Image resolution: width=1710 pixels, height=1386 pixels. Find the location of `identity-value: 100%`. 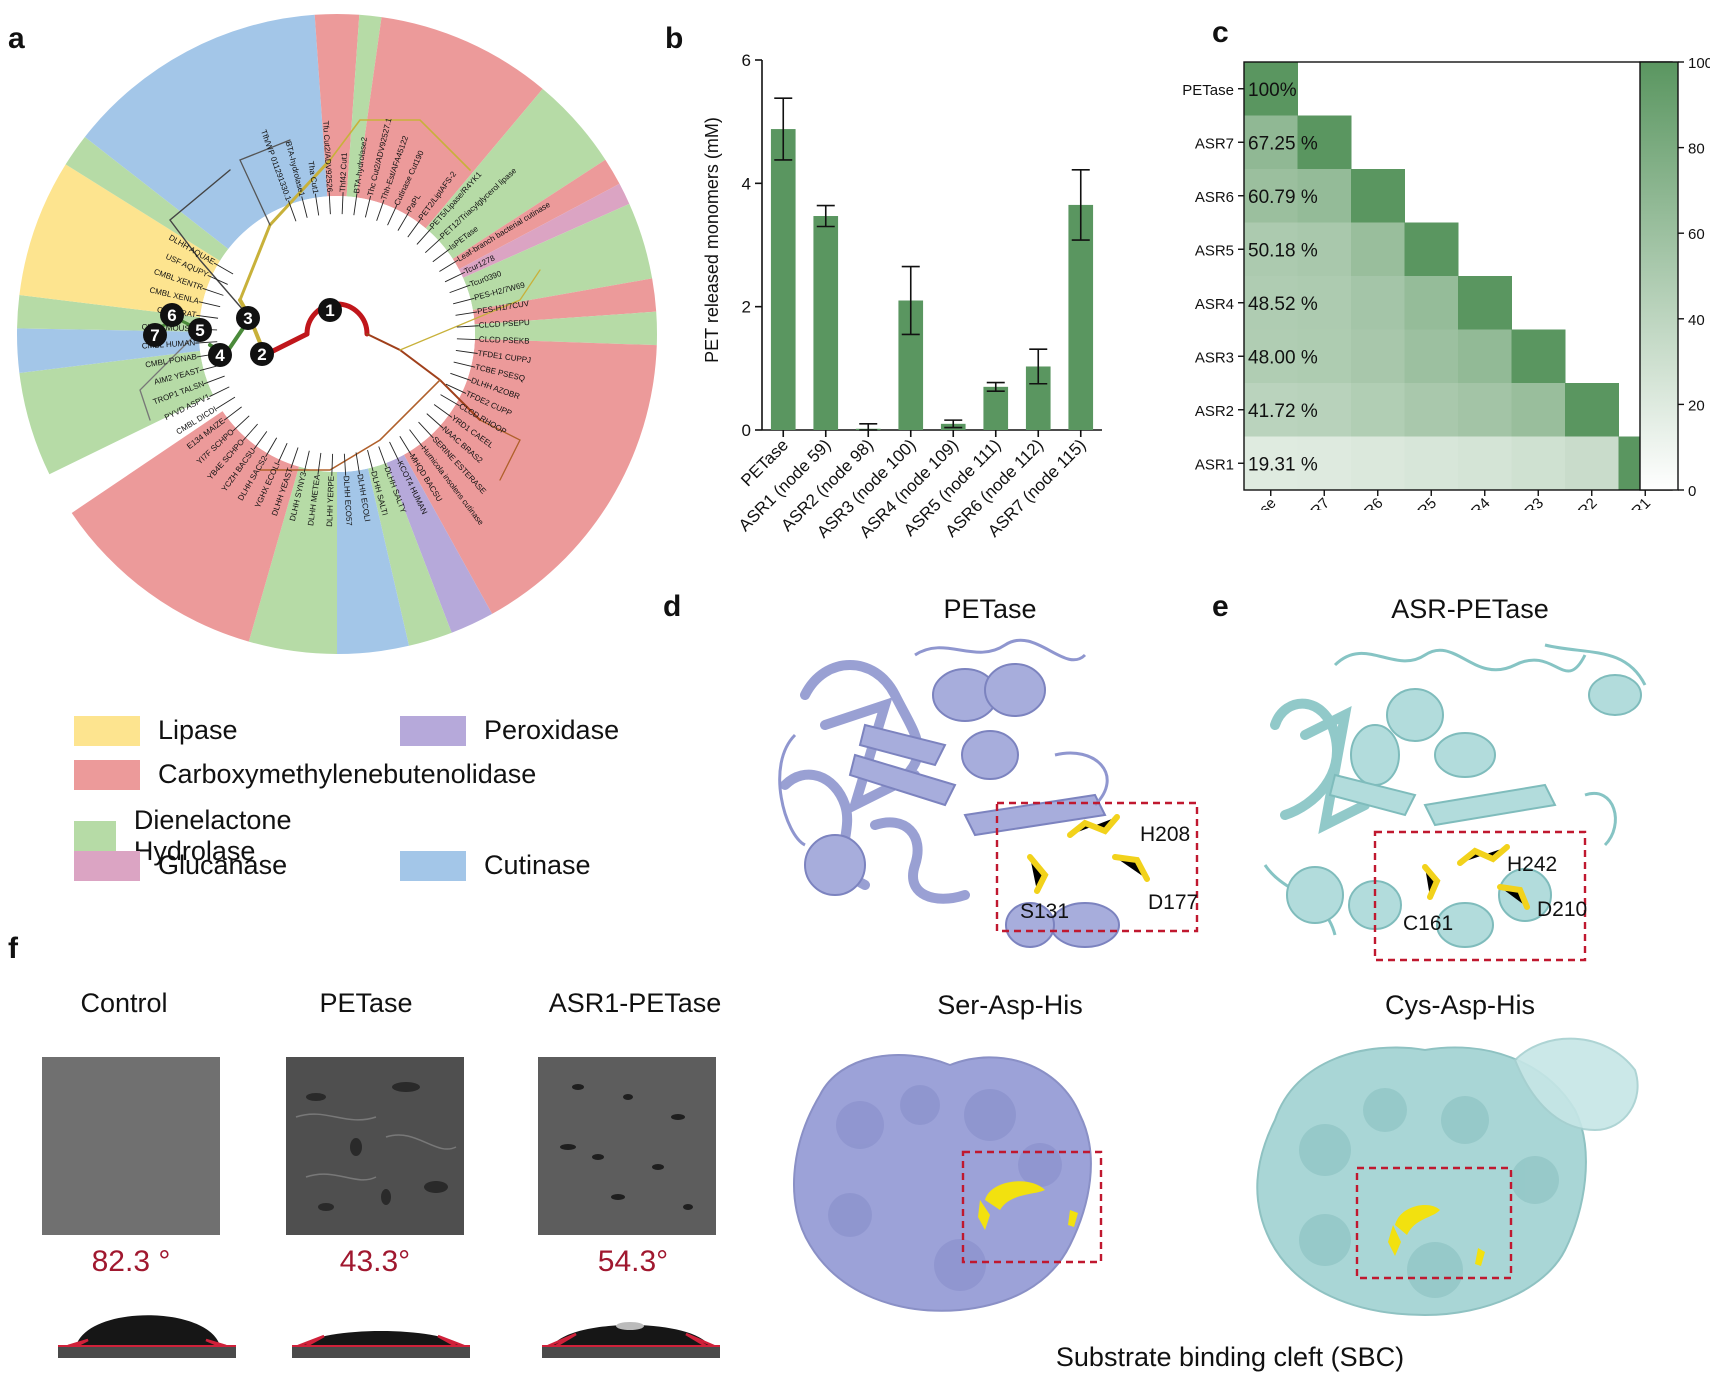

identity-value: 100% is located at coordinates (1272, 90).